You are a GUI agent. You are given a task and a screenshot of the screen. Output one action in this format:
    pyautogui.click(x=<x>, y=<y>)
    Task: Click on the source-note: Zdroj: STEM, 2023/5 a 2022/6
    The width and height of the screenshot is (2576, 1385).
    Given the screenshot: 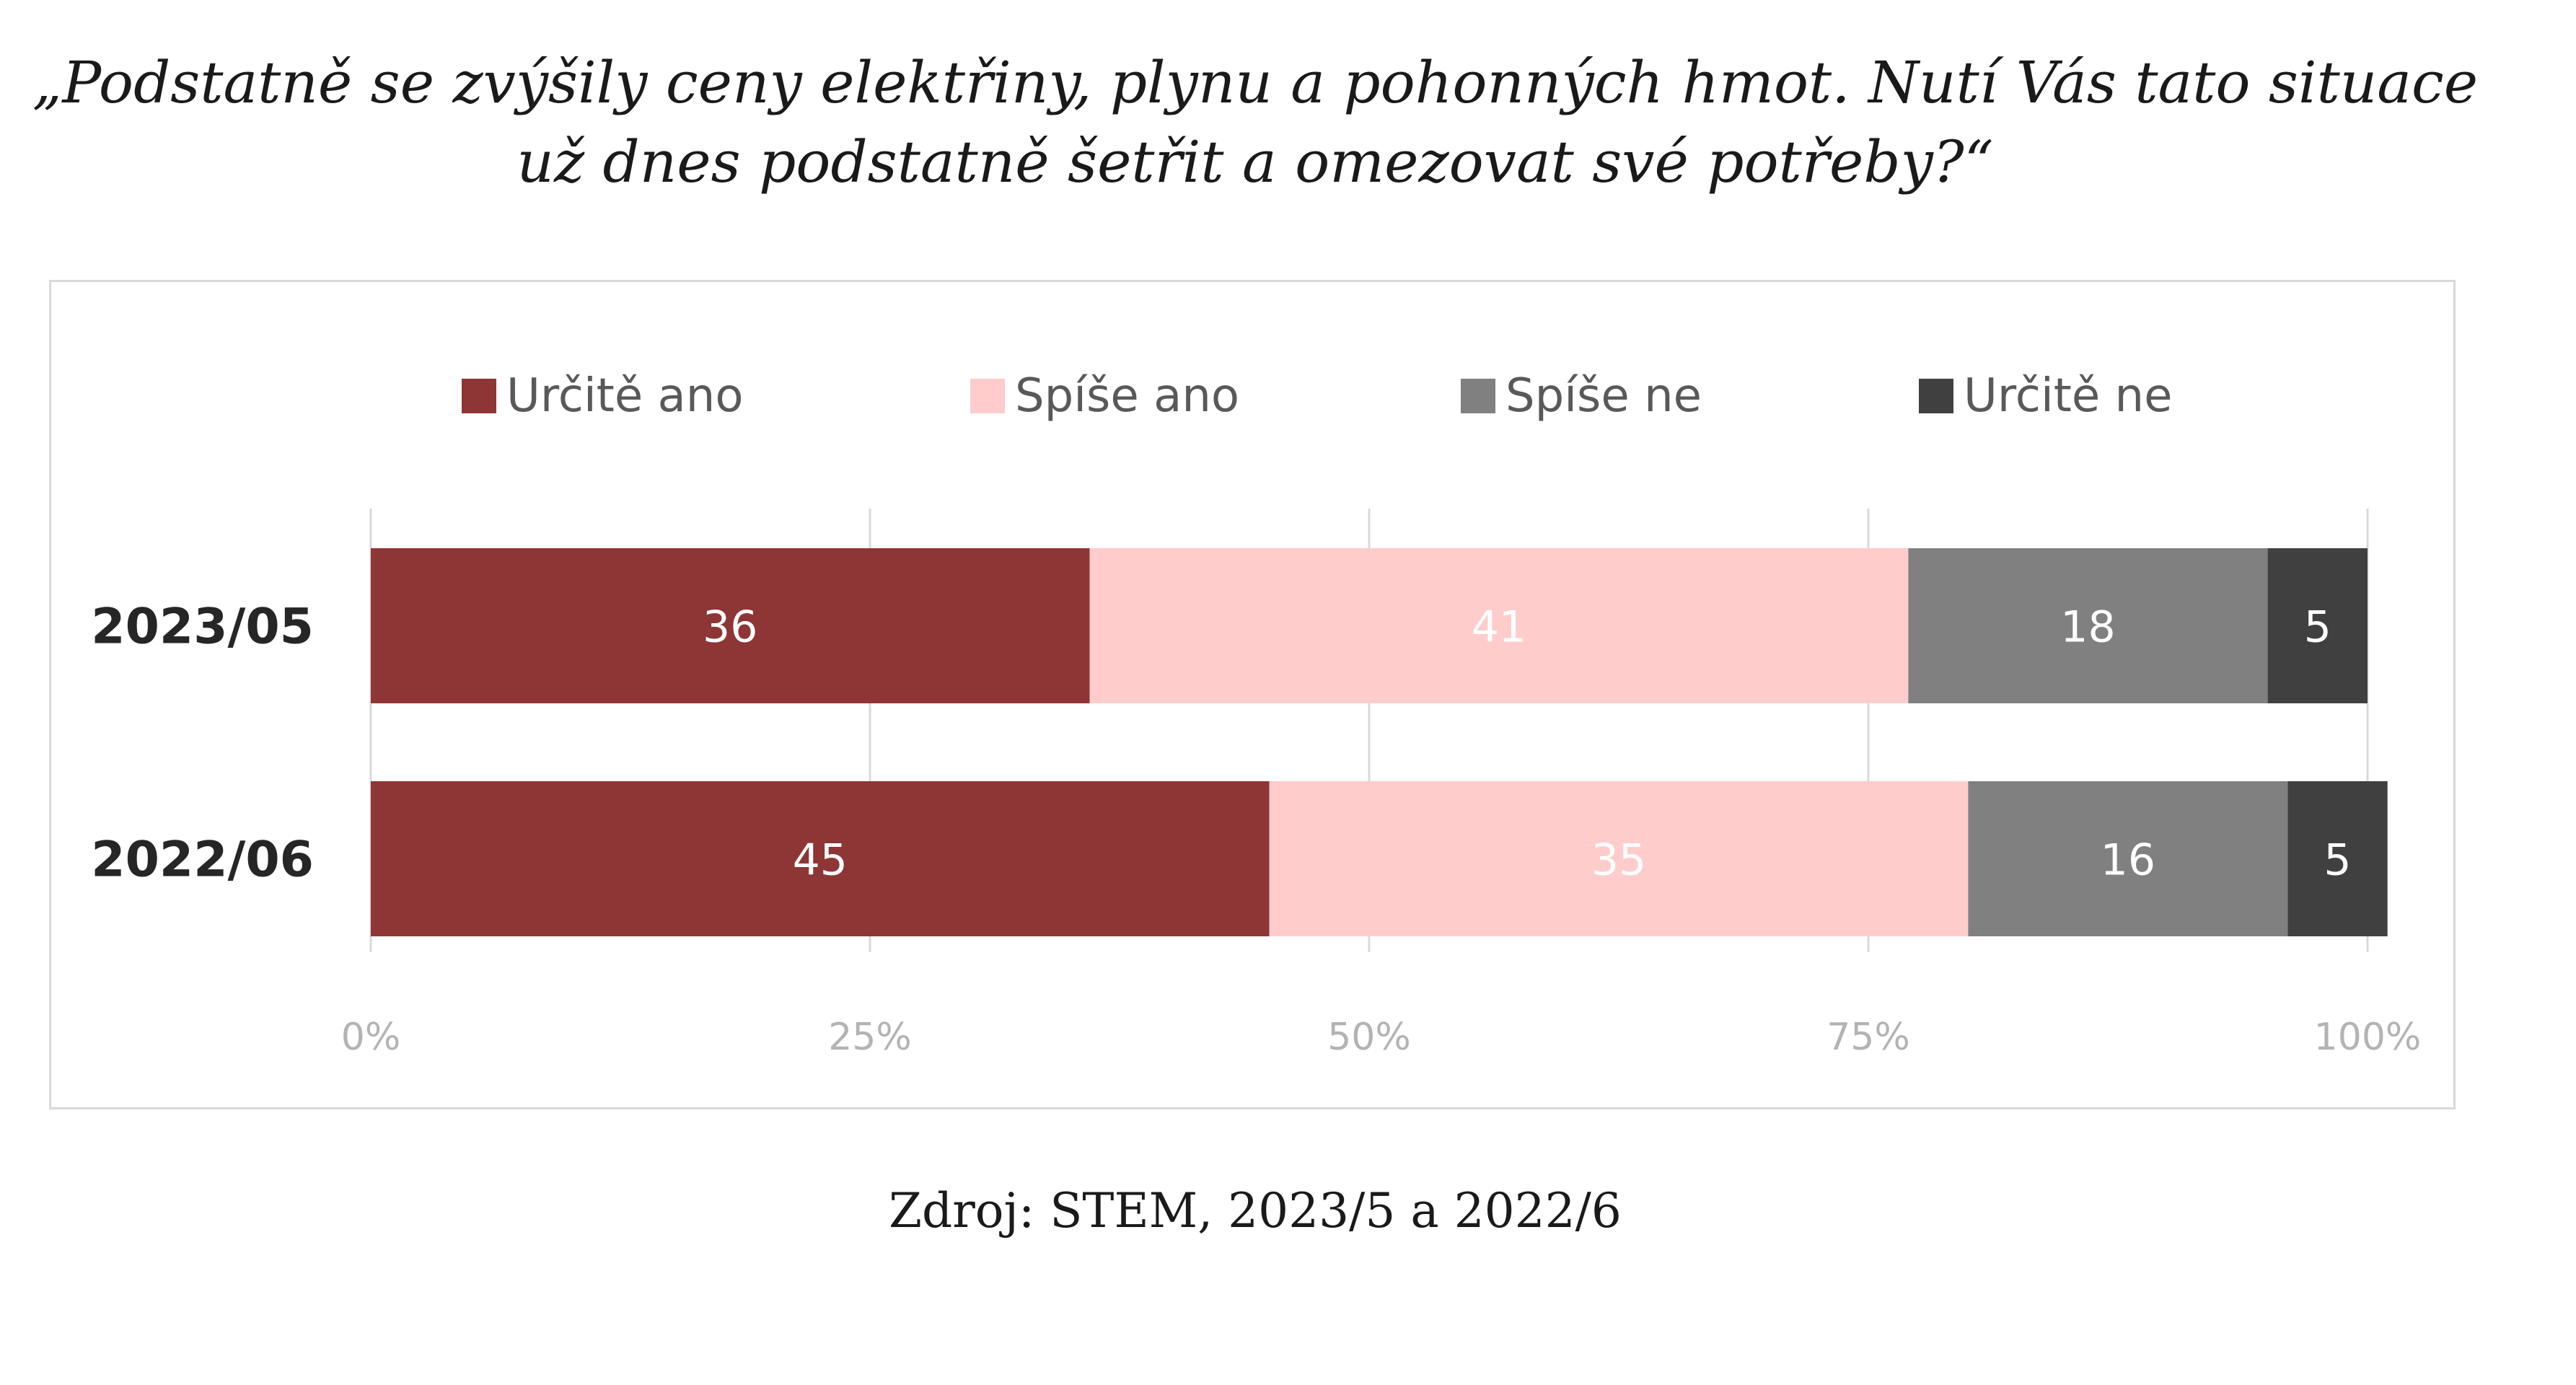 What is the action you would take?
    pyautogui.click(x=1255, y=1211)
    